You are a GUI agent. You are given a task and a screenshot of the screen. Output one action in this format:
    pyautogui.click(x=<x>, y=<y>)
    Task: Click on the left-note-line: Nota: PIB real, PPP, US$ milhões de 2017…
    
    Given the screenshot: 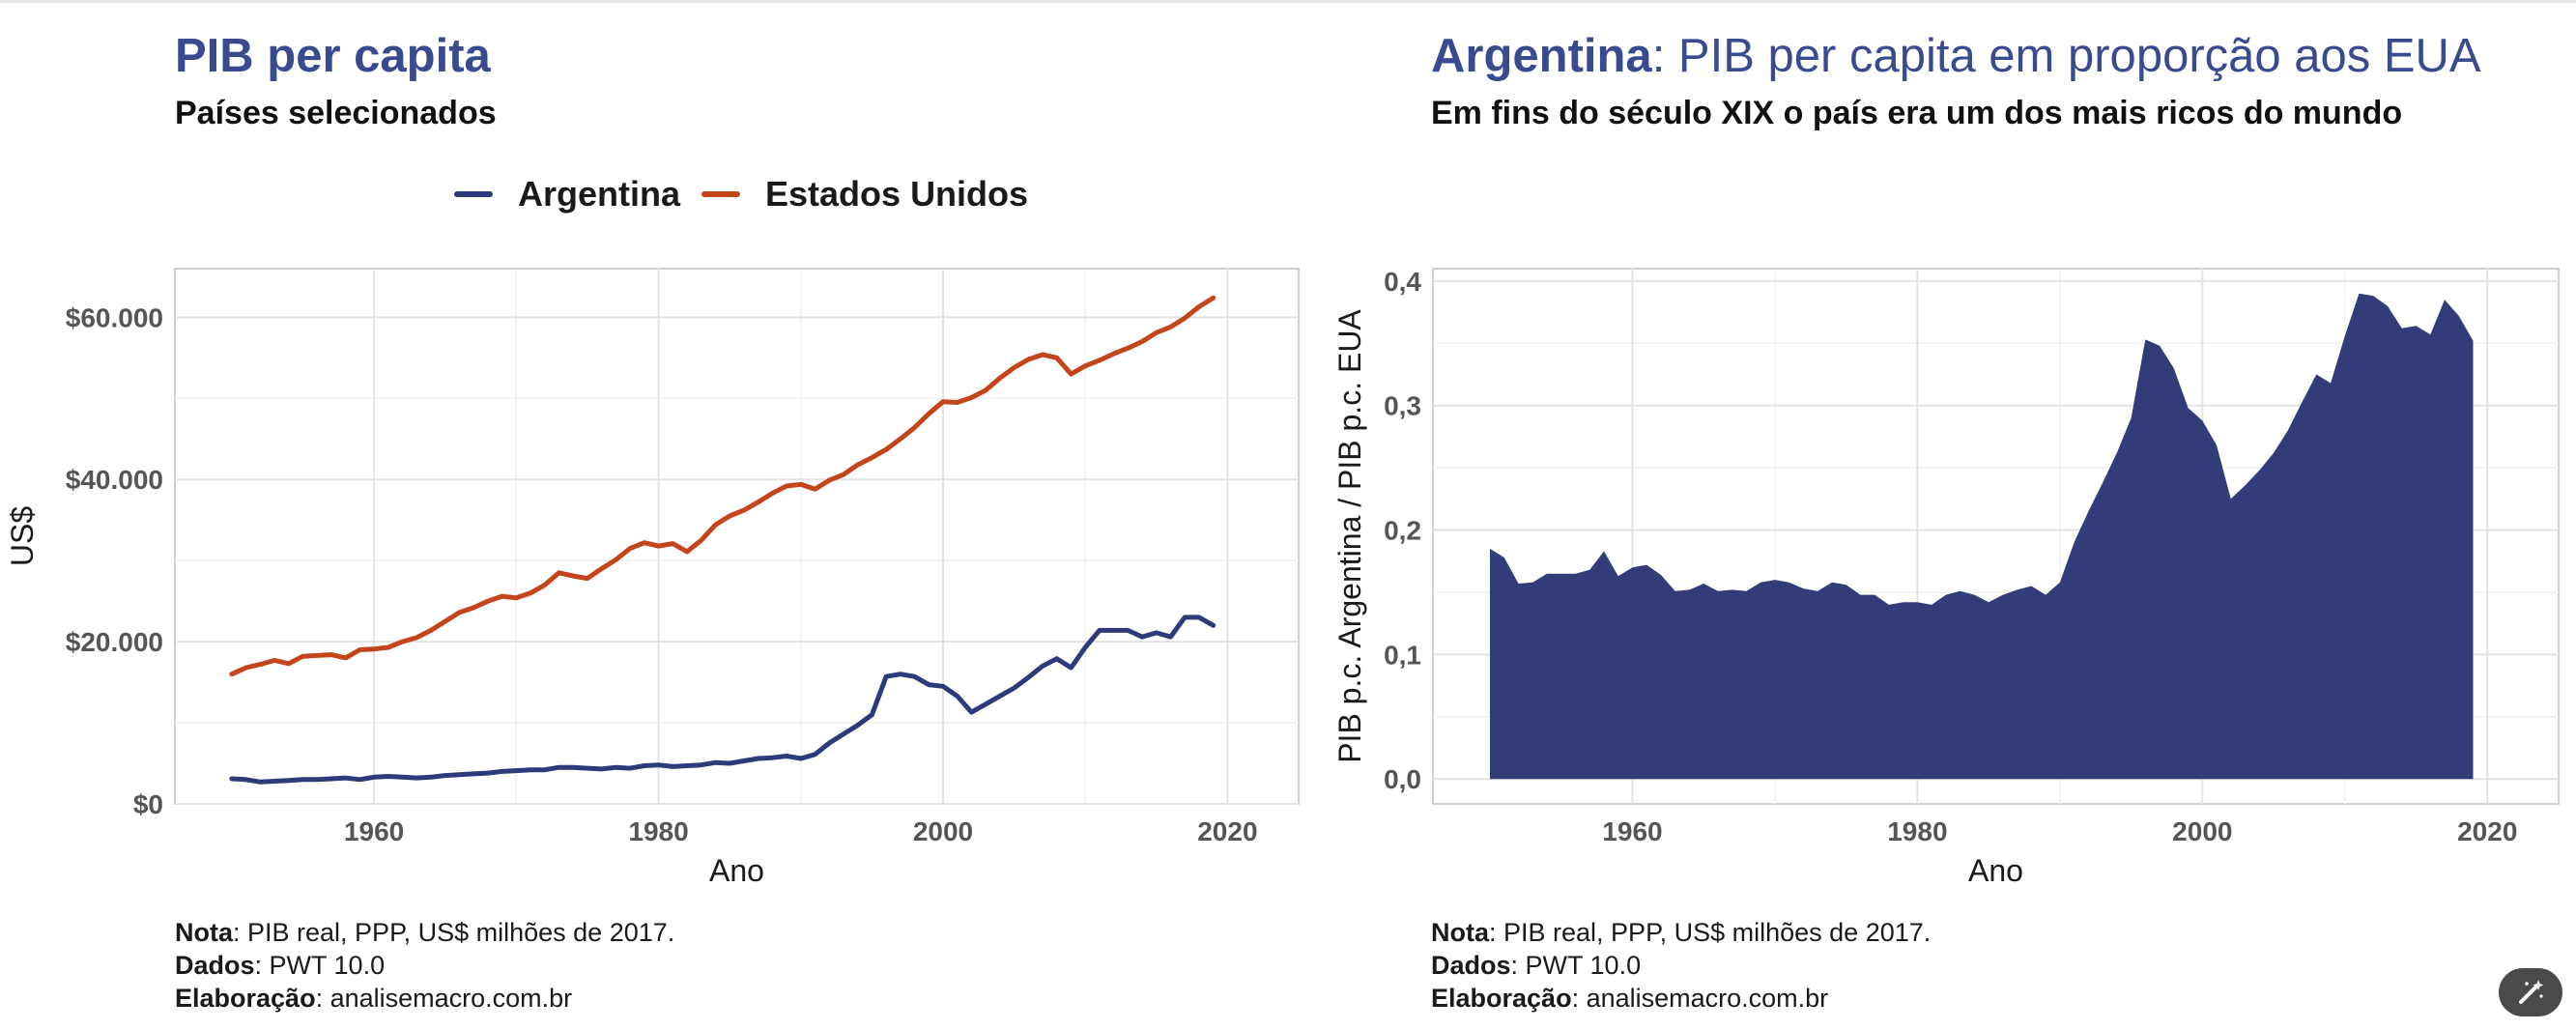 What is the action you would take?
    pyautogui.click(x=425, y=933)
    